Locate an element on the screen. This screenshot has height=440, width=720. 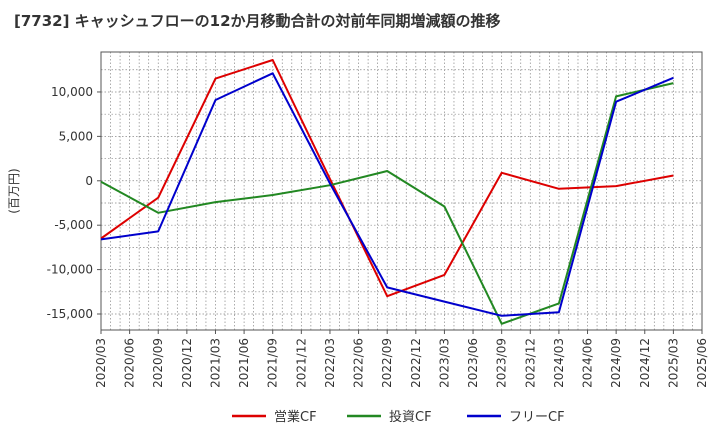
x-tick-label: 2021/06 is located at coordinates (244, 363).